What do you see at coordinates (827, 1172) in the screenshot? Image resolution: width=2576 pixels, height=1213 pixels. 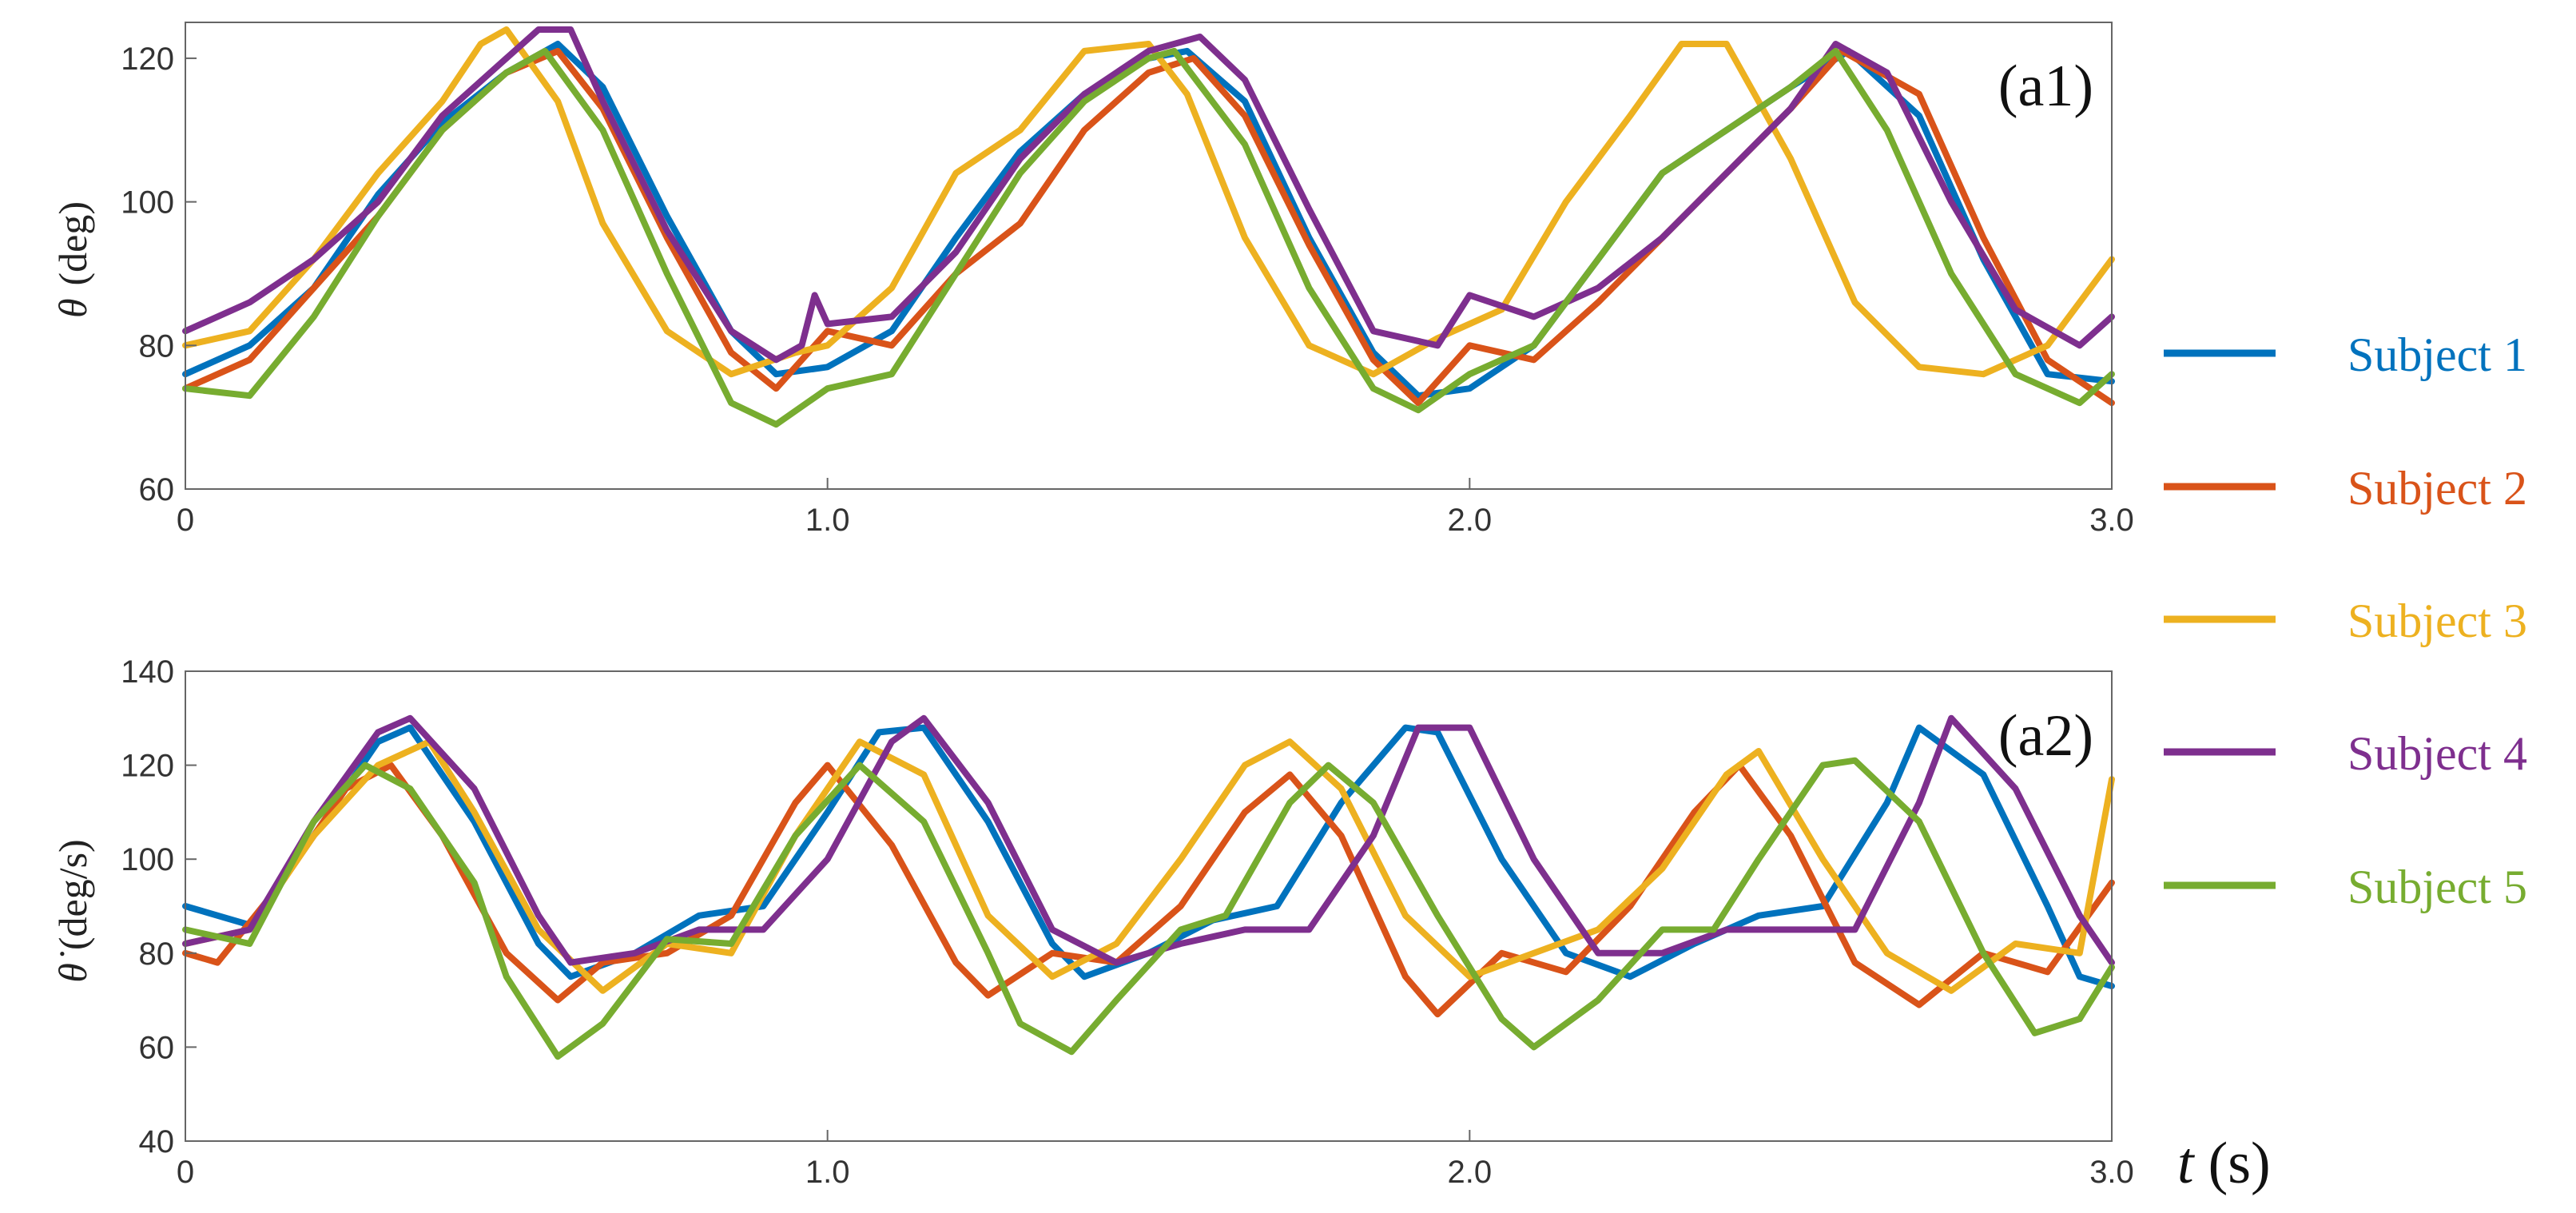 I see `panel-a2-xtick-label: 1.0` at bounding box center [827, 1172].